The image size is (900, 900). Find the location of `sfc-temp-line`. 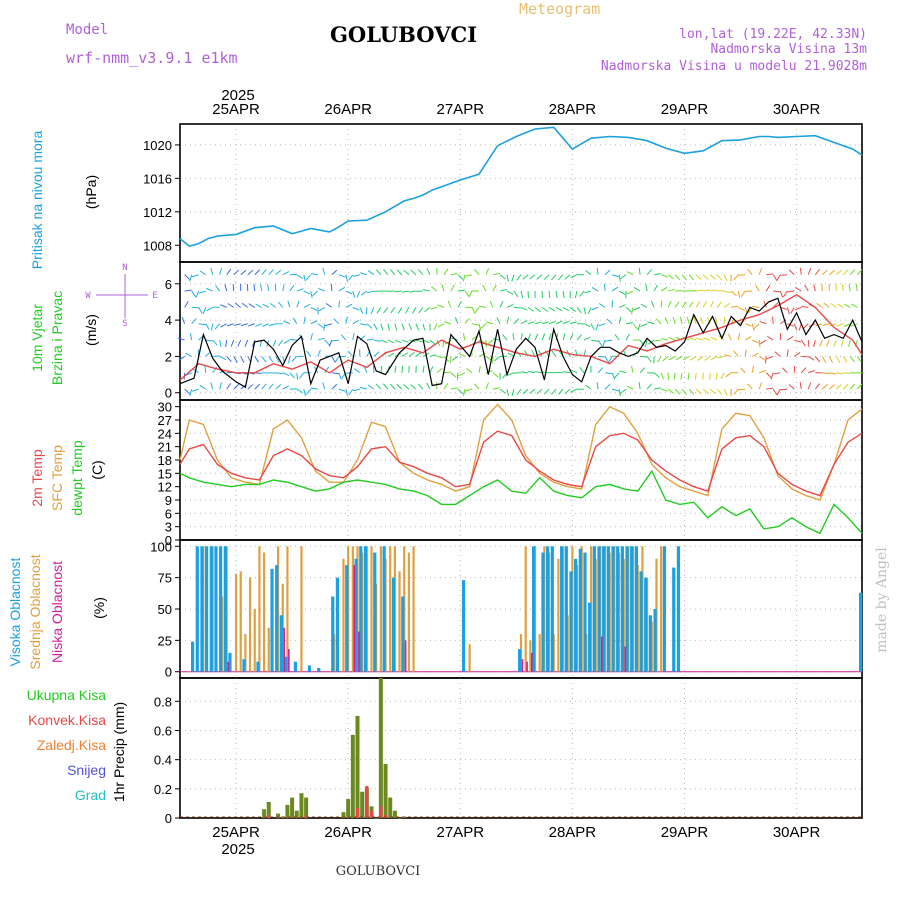

sfc-temp-line is located at coordinates (521, 452).